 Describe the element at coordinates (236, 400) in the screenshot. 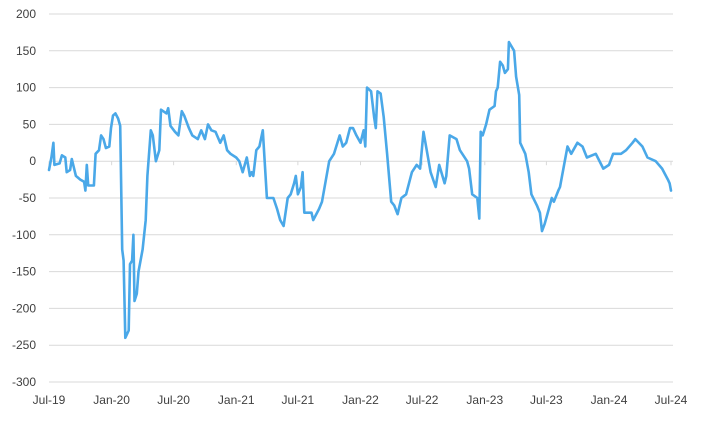

I see `x-tick-label: Jan-21` at that location.